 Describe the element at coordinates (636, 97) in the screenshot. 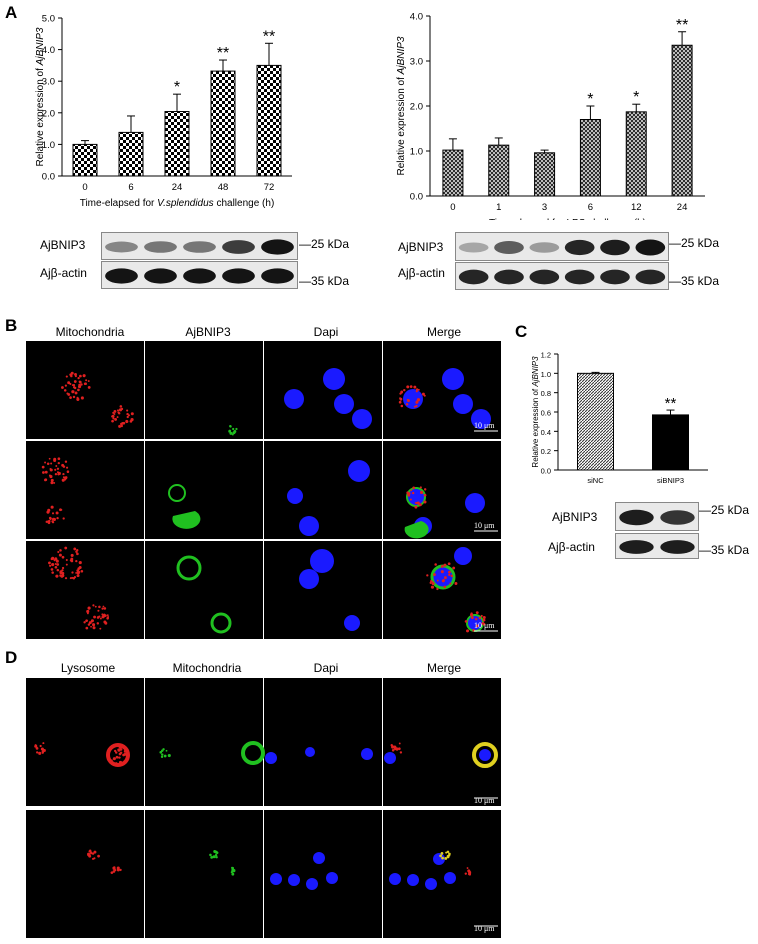

I see `significance-mark: *` at that location.